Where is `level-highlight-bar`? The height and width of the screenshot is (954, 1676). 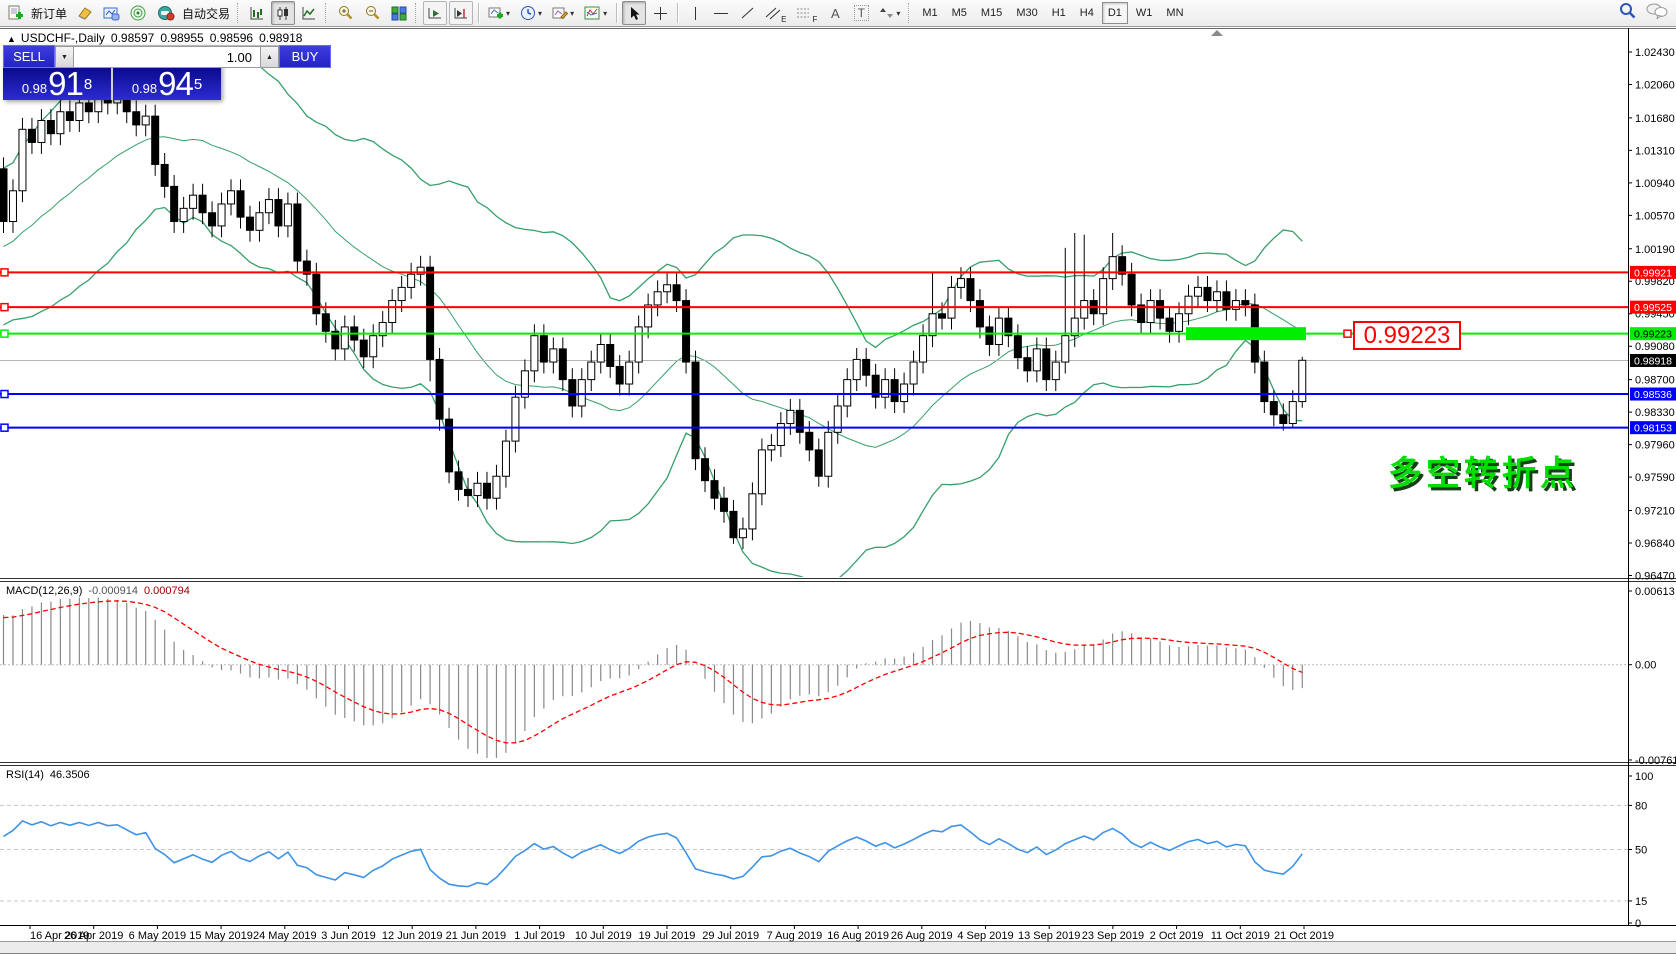 level-highlight-bar is located at coordinates (1246, 334).